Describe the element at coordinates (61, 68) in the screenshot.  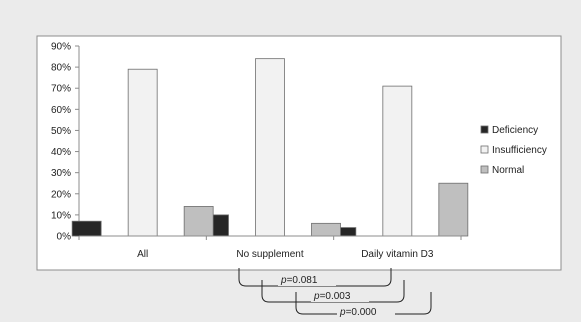
I see `y-tick-label: 80%` at that location.